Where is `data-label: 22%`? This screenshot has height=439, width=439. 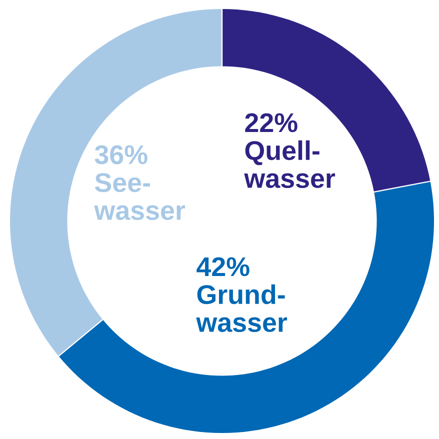 data-label: 22% is located at coordinates (271, 122).